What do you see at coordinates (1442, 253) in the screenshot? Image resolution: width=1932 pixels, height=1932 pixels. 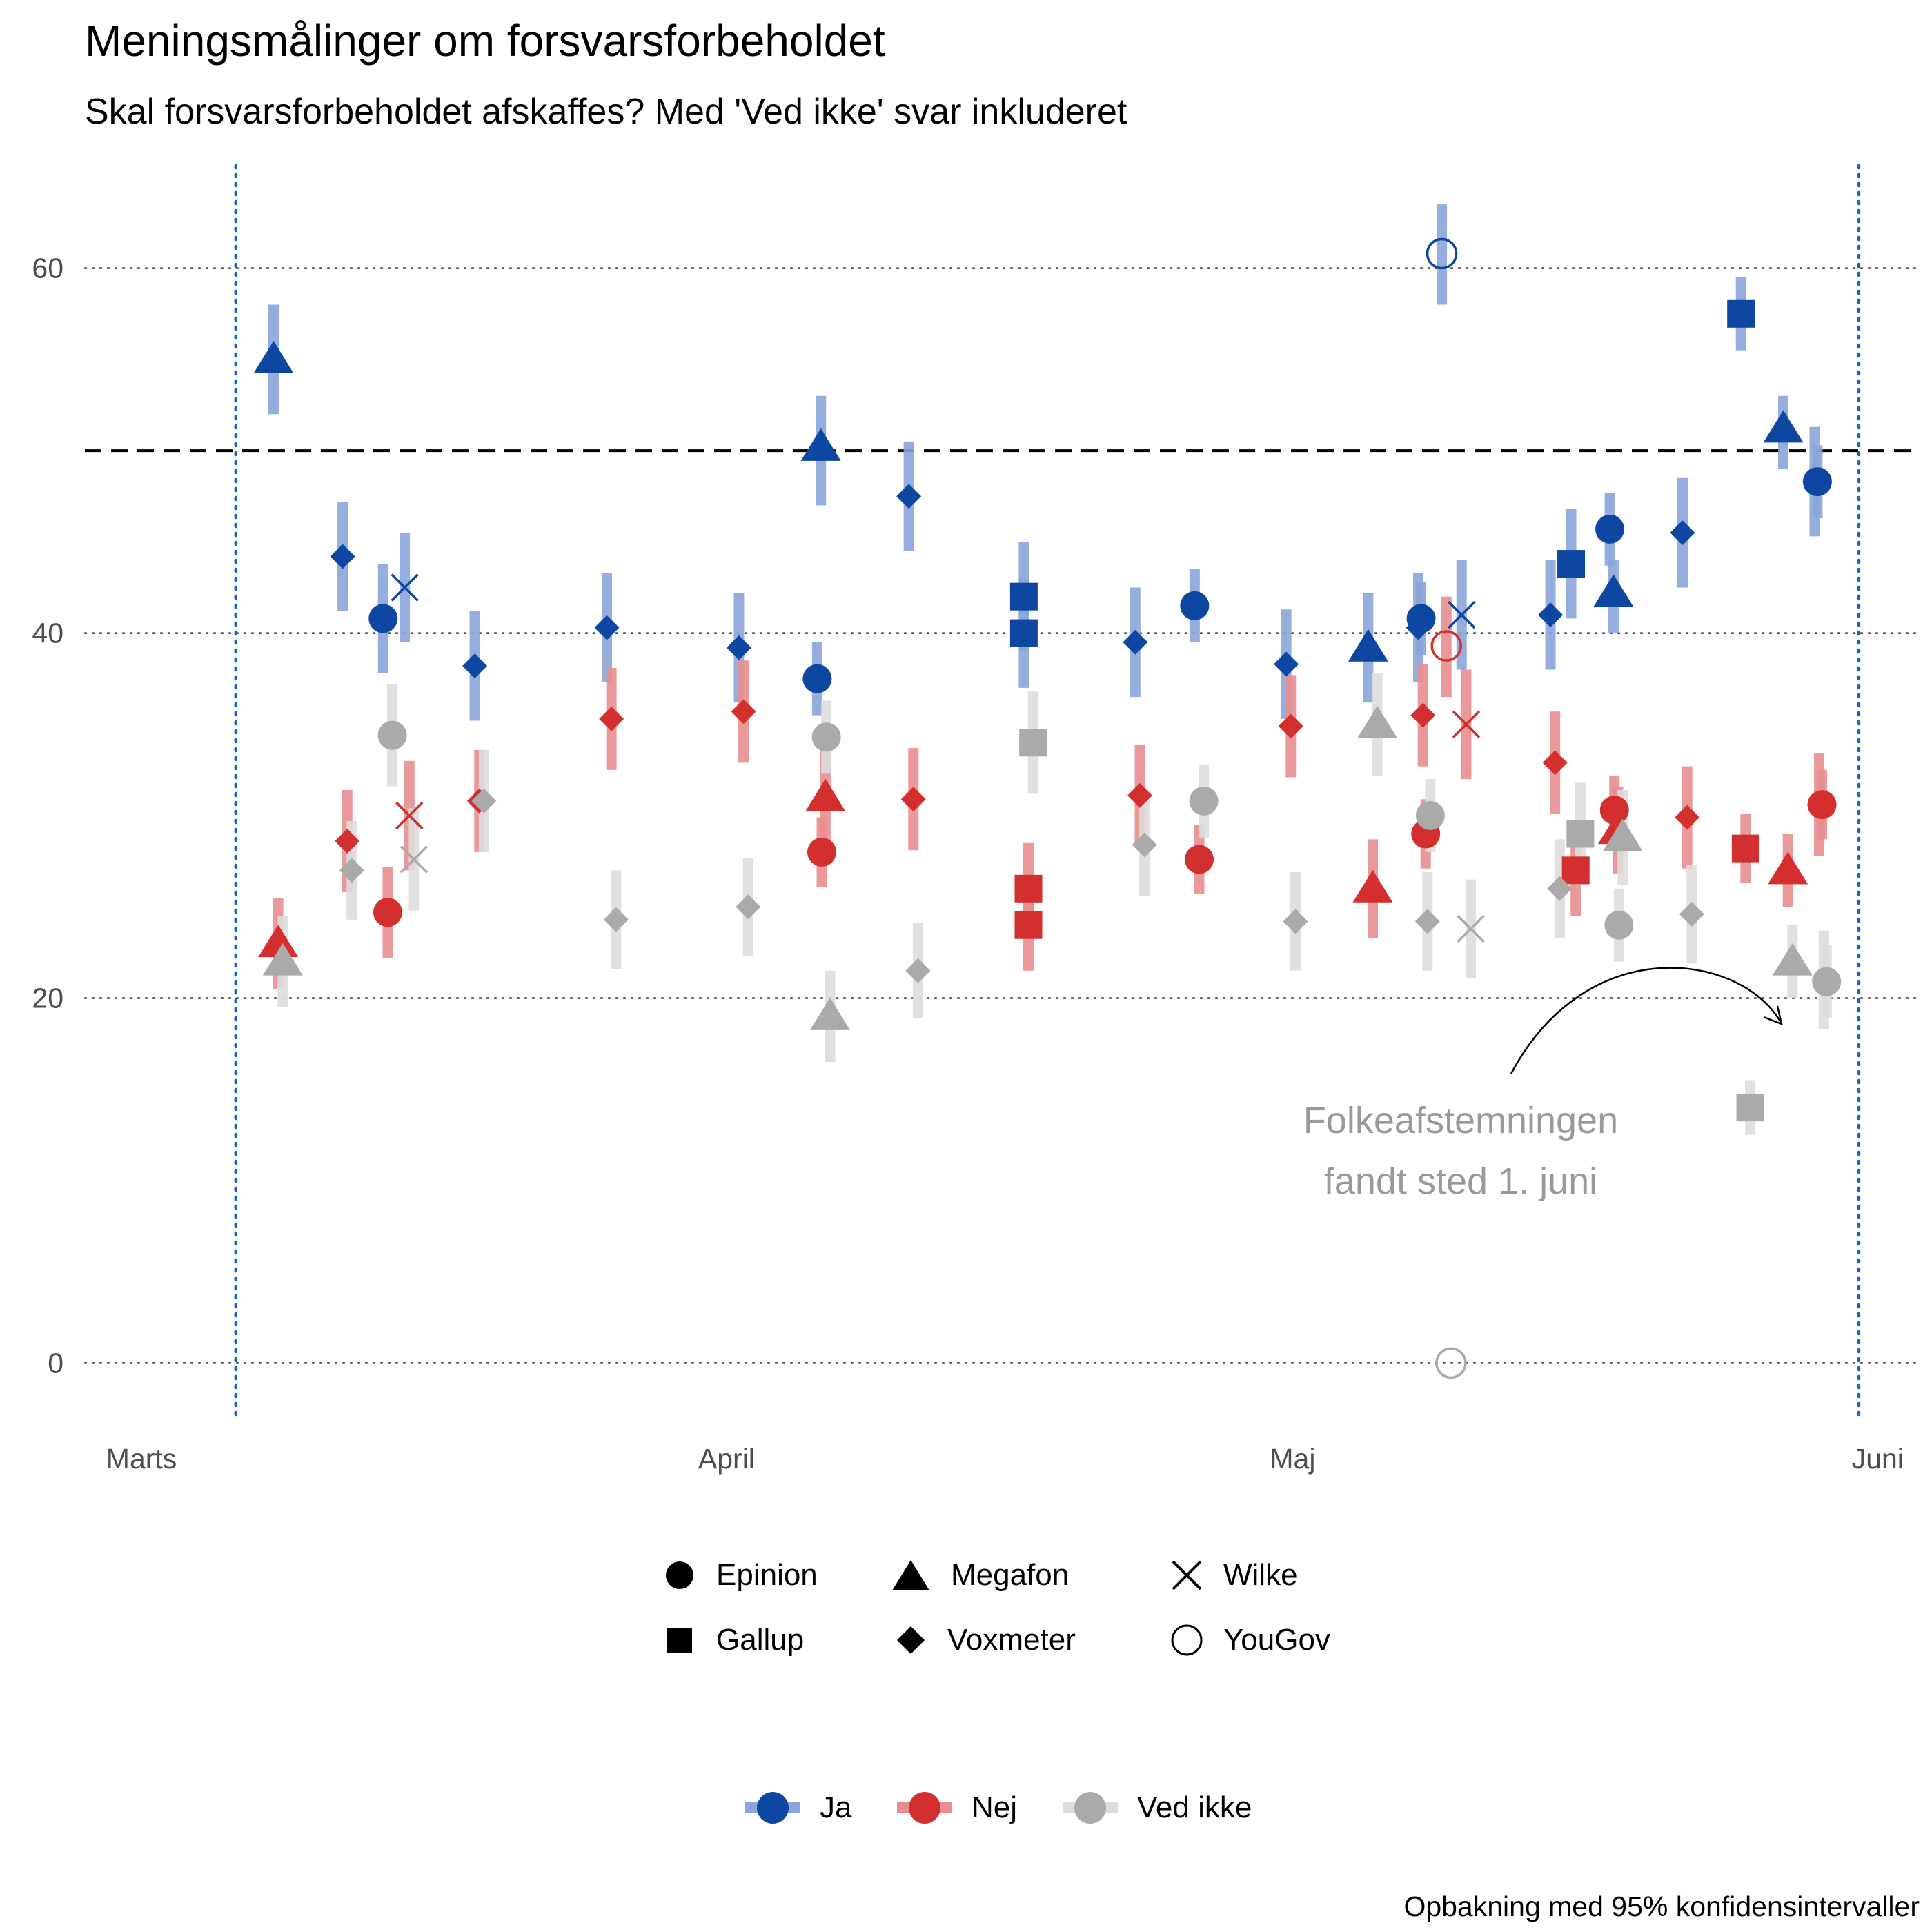 I see `point-ja-yougov` at bounding box center [1442, 253].